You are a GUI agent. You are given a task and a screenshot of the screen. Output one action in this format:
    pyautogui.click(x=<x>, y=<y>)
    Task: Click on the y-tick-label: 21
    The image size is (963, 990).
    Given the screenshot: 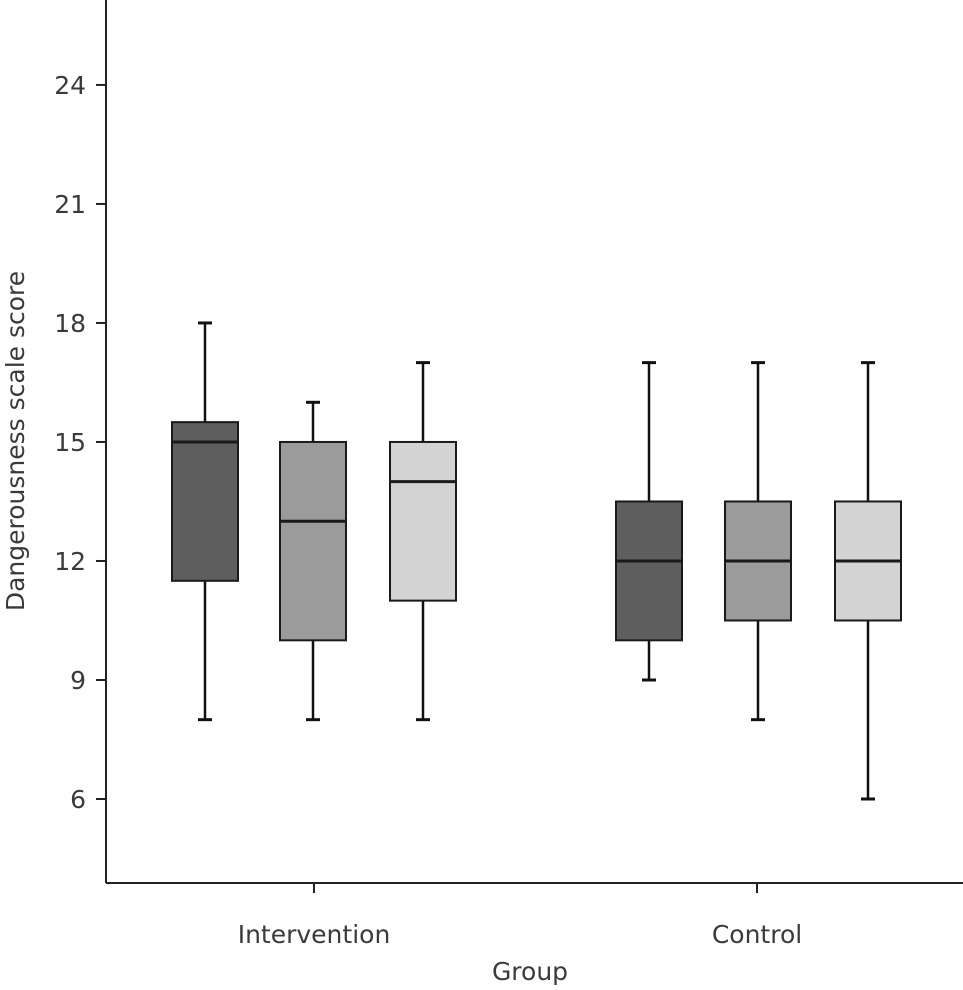 What is the action you would take?
    pyautogui.click(x=70, y=204)
    